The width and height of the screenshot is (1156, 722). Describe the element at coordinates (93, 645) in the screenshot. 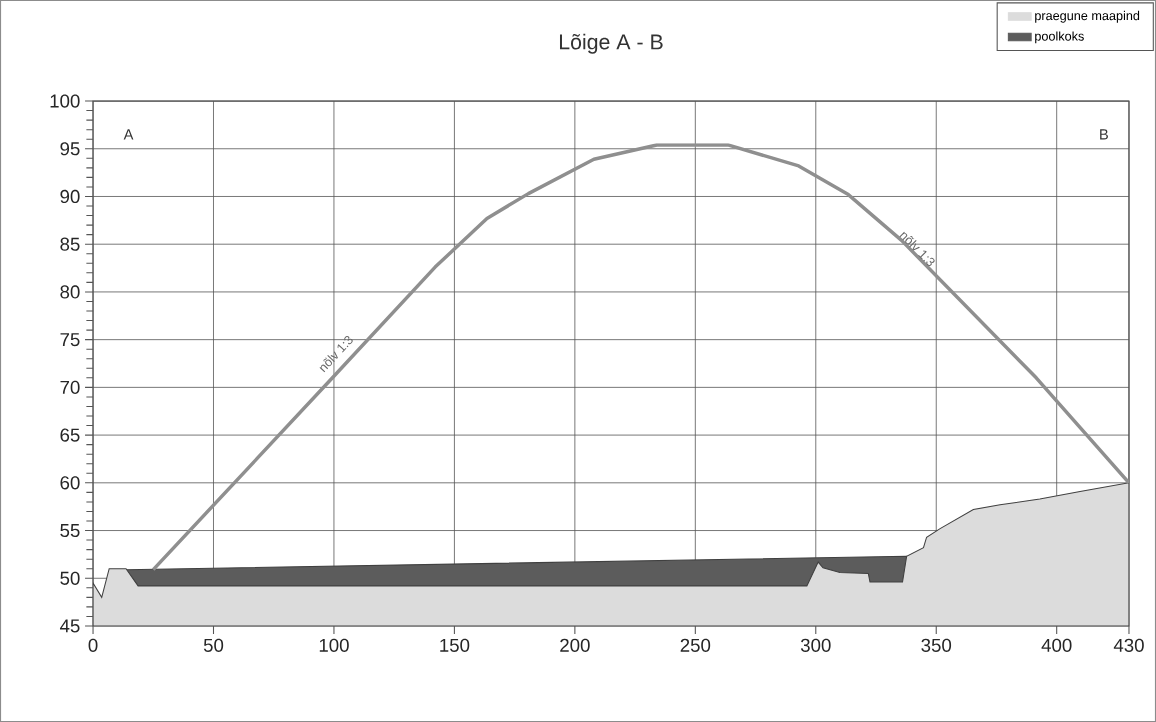

I see `x-tick-label: 0` at that location.